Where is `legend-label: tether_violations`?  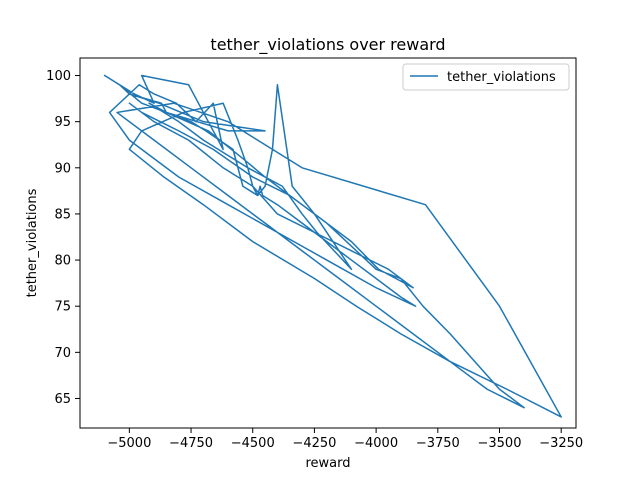 legend-label: tether_violations is located at coordinates (501, 77).